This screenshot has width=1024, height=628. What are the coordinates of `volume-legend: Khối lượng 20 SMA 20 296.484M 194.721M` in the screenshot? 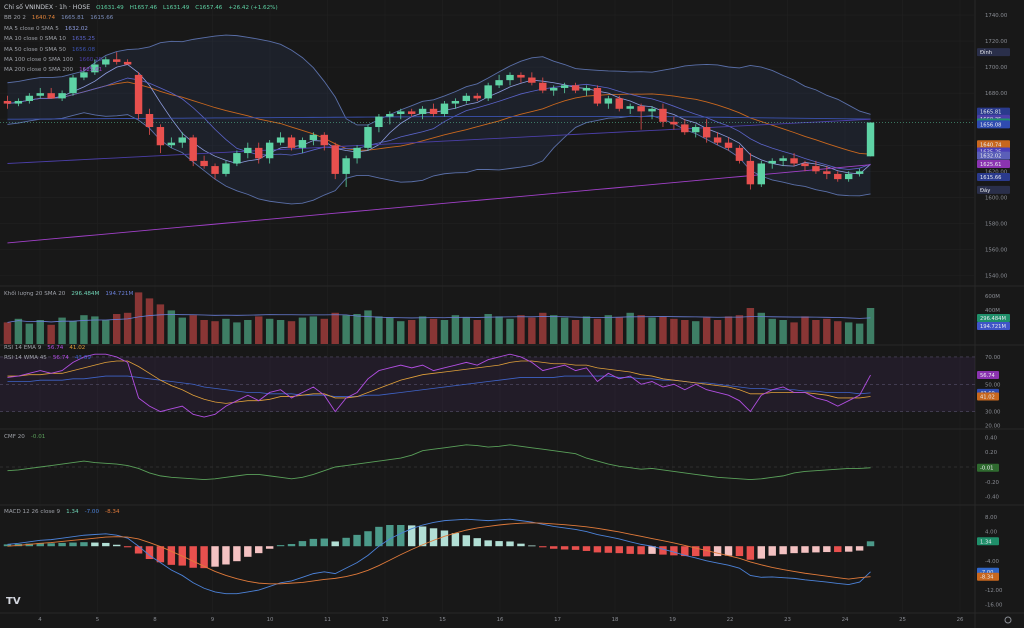 It's located at (70, 294).